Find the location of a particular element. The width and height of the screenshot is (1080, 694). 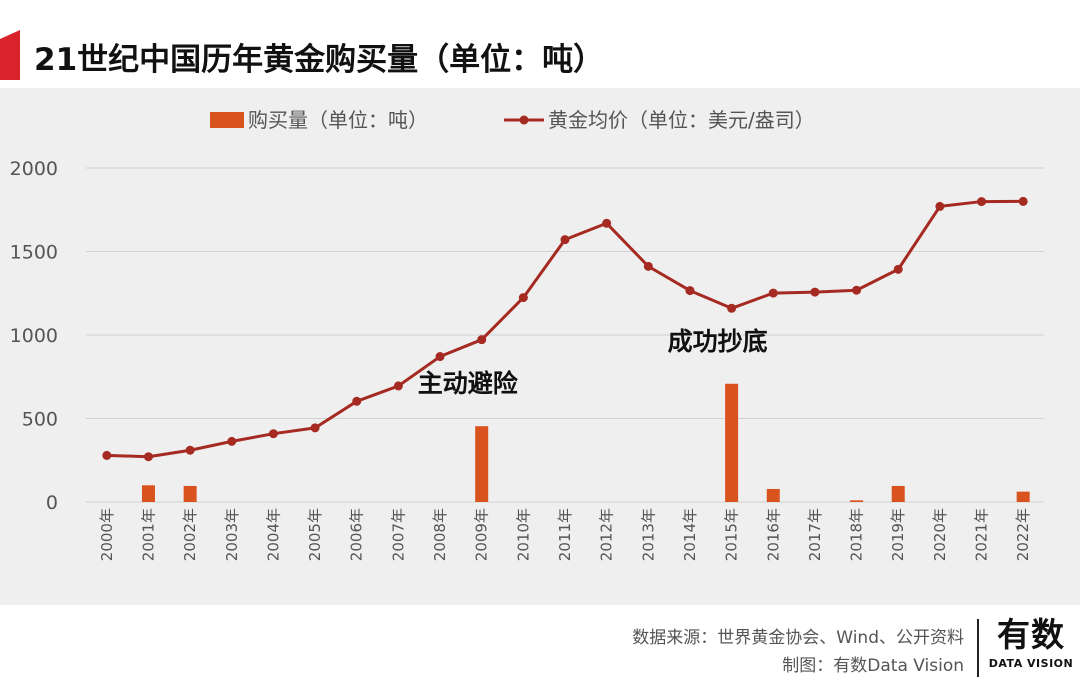

x-tick-label: 2005年 is located at coordinates (315, 534).